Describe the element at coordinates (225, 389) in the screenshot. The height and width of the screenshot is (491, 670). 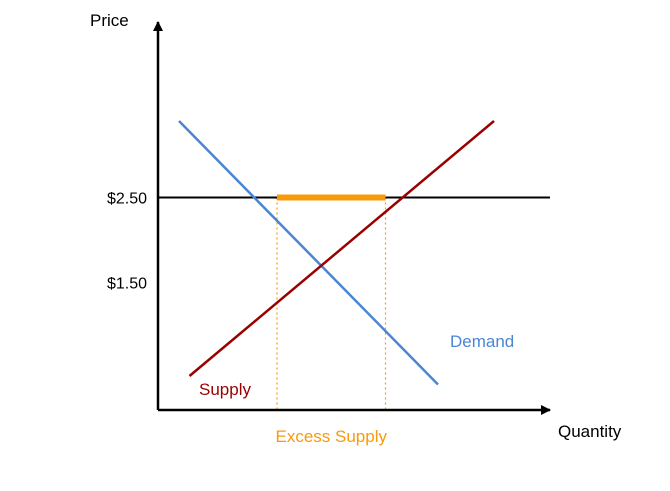
I see `supply-label: Supply` at that location.